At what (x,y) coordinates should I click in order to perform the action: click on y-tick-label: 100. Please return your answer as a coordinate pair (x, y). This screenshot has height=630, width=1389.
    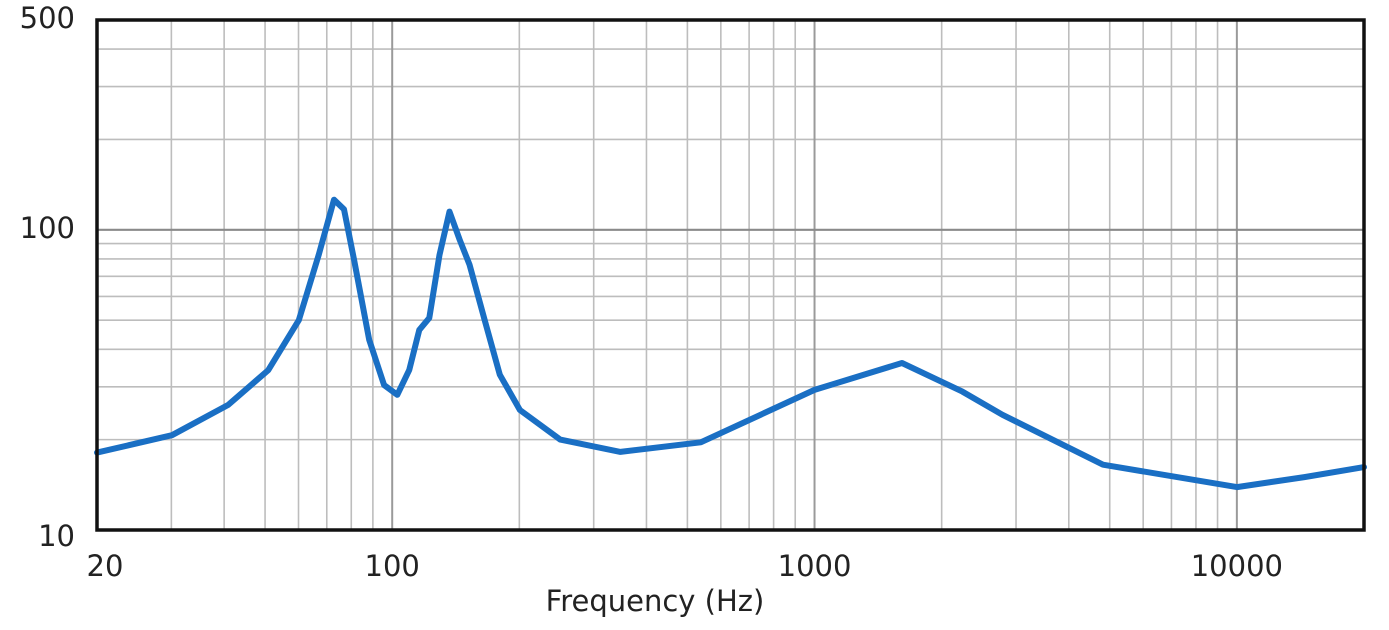
    Looking at the image, I should click on (47, 228).